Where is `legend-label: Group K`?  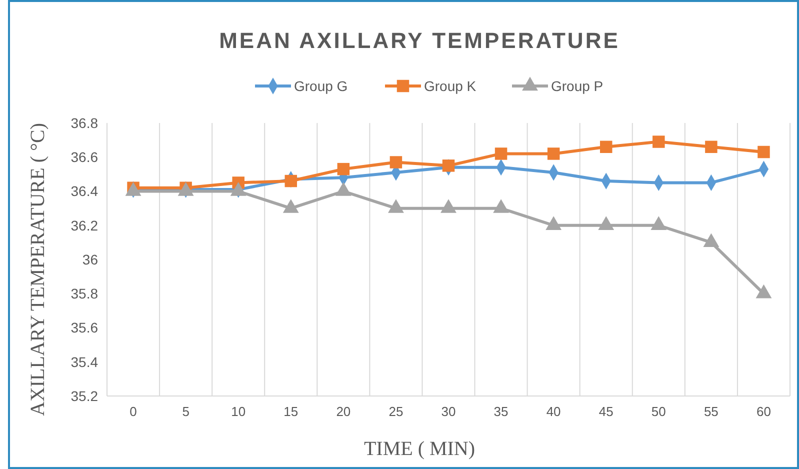 legend-label: Group K is located at coordinates (450, 86).